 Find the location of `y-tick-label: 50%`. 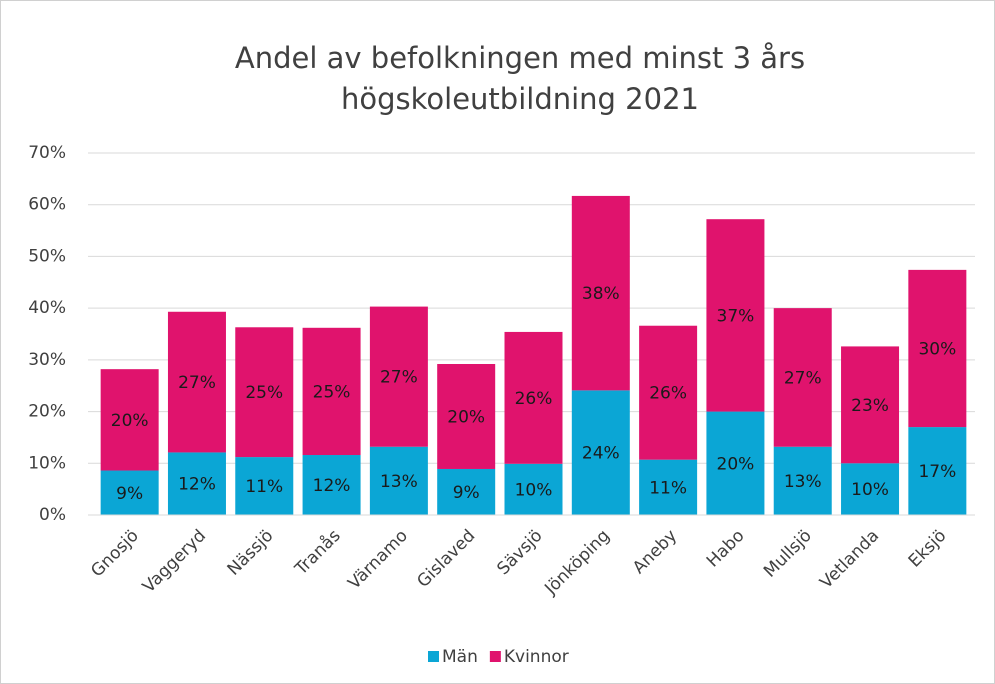

y-tick-label: 50% is located at coordinates (47, 256).